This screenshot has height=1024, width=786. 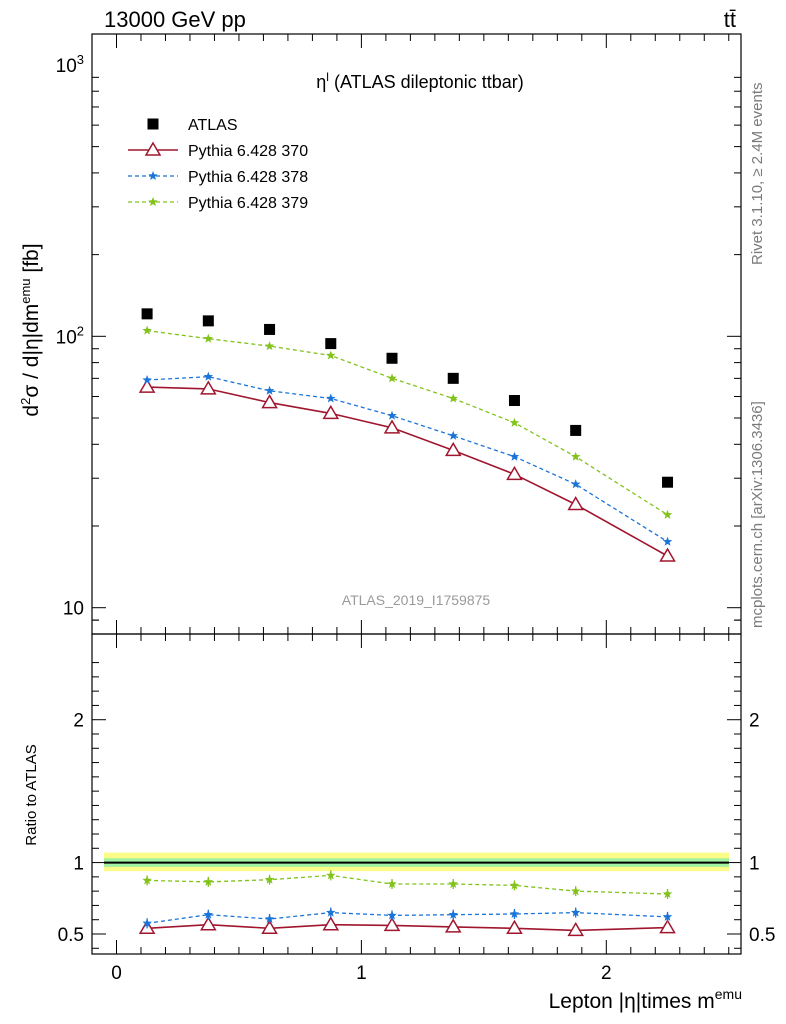 I want to click on ratio-y-tick-label: 0.5, so click(x=71, y=935).